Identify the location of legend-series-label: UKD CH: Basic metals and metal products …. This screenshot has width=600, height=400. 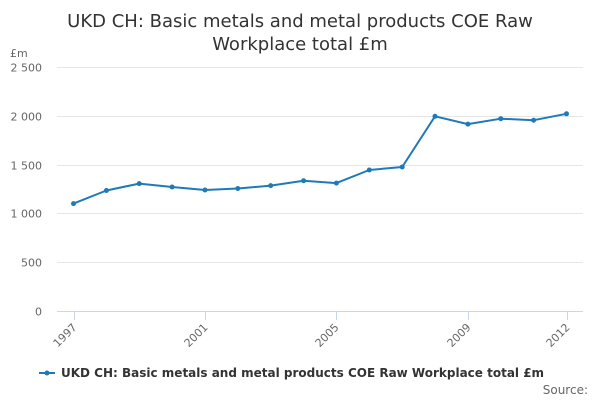
(302, 373).